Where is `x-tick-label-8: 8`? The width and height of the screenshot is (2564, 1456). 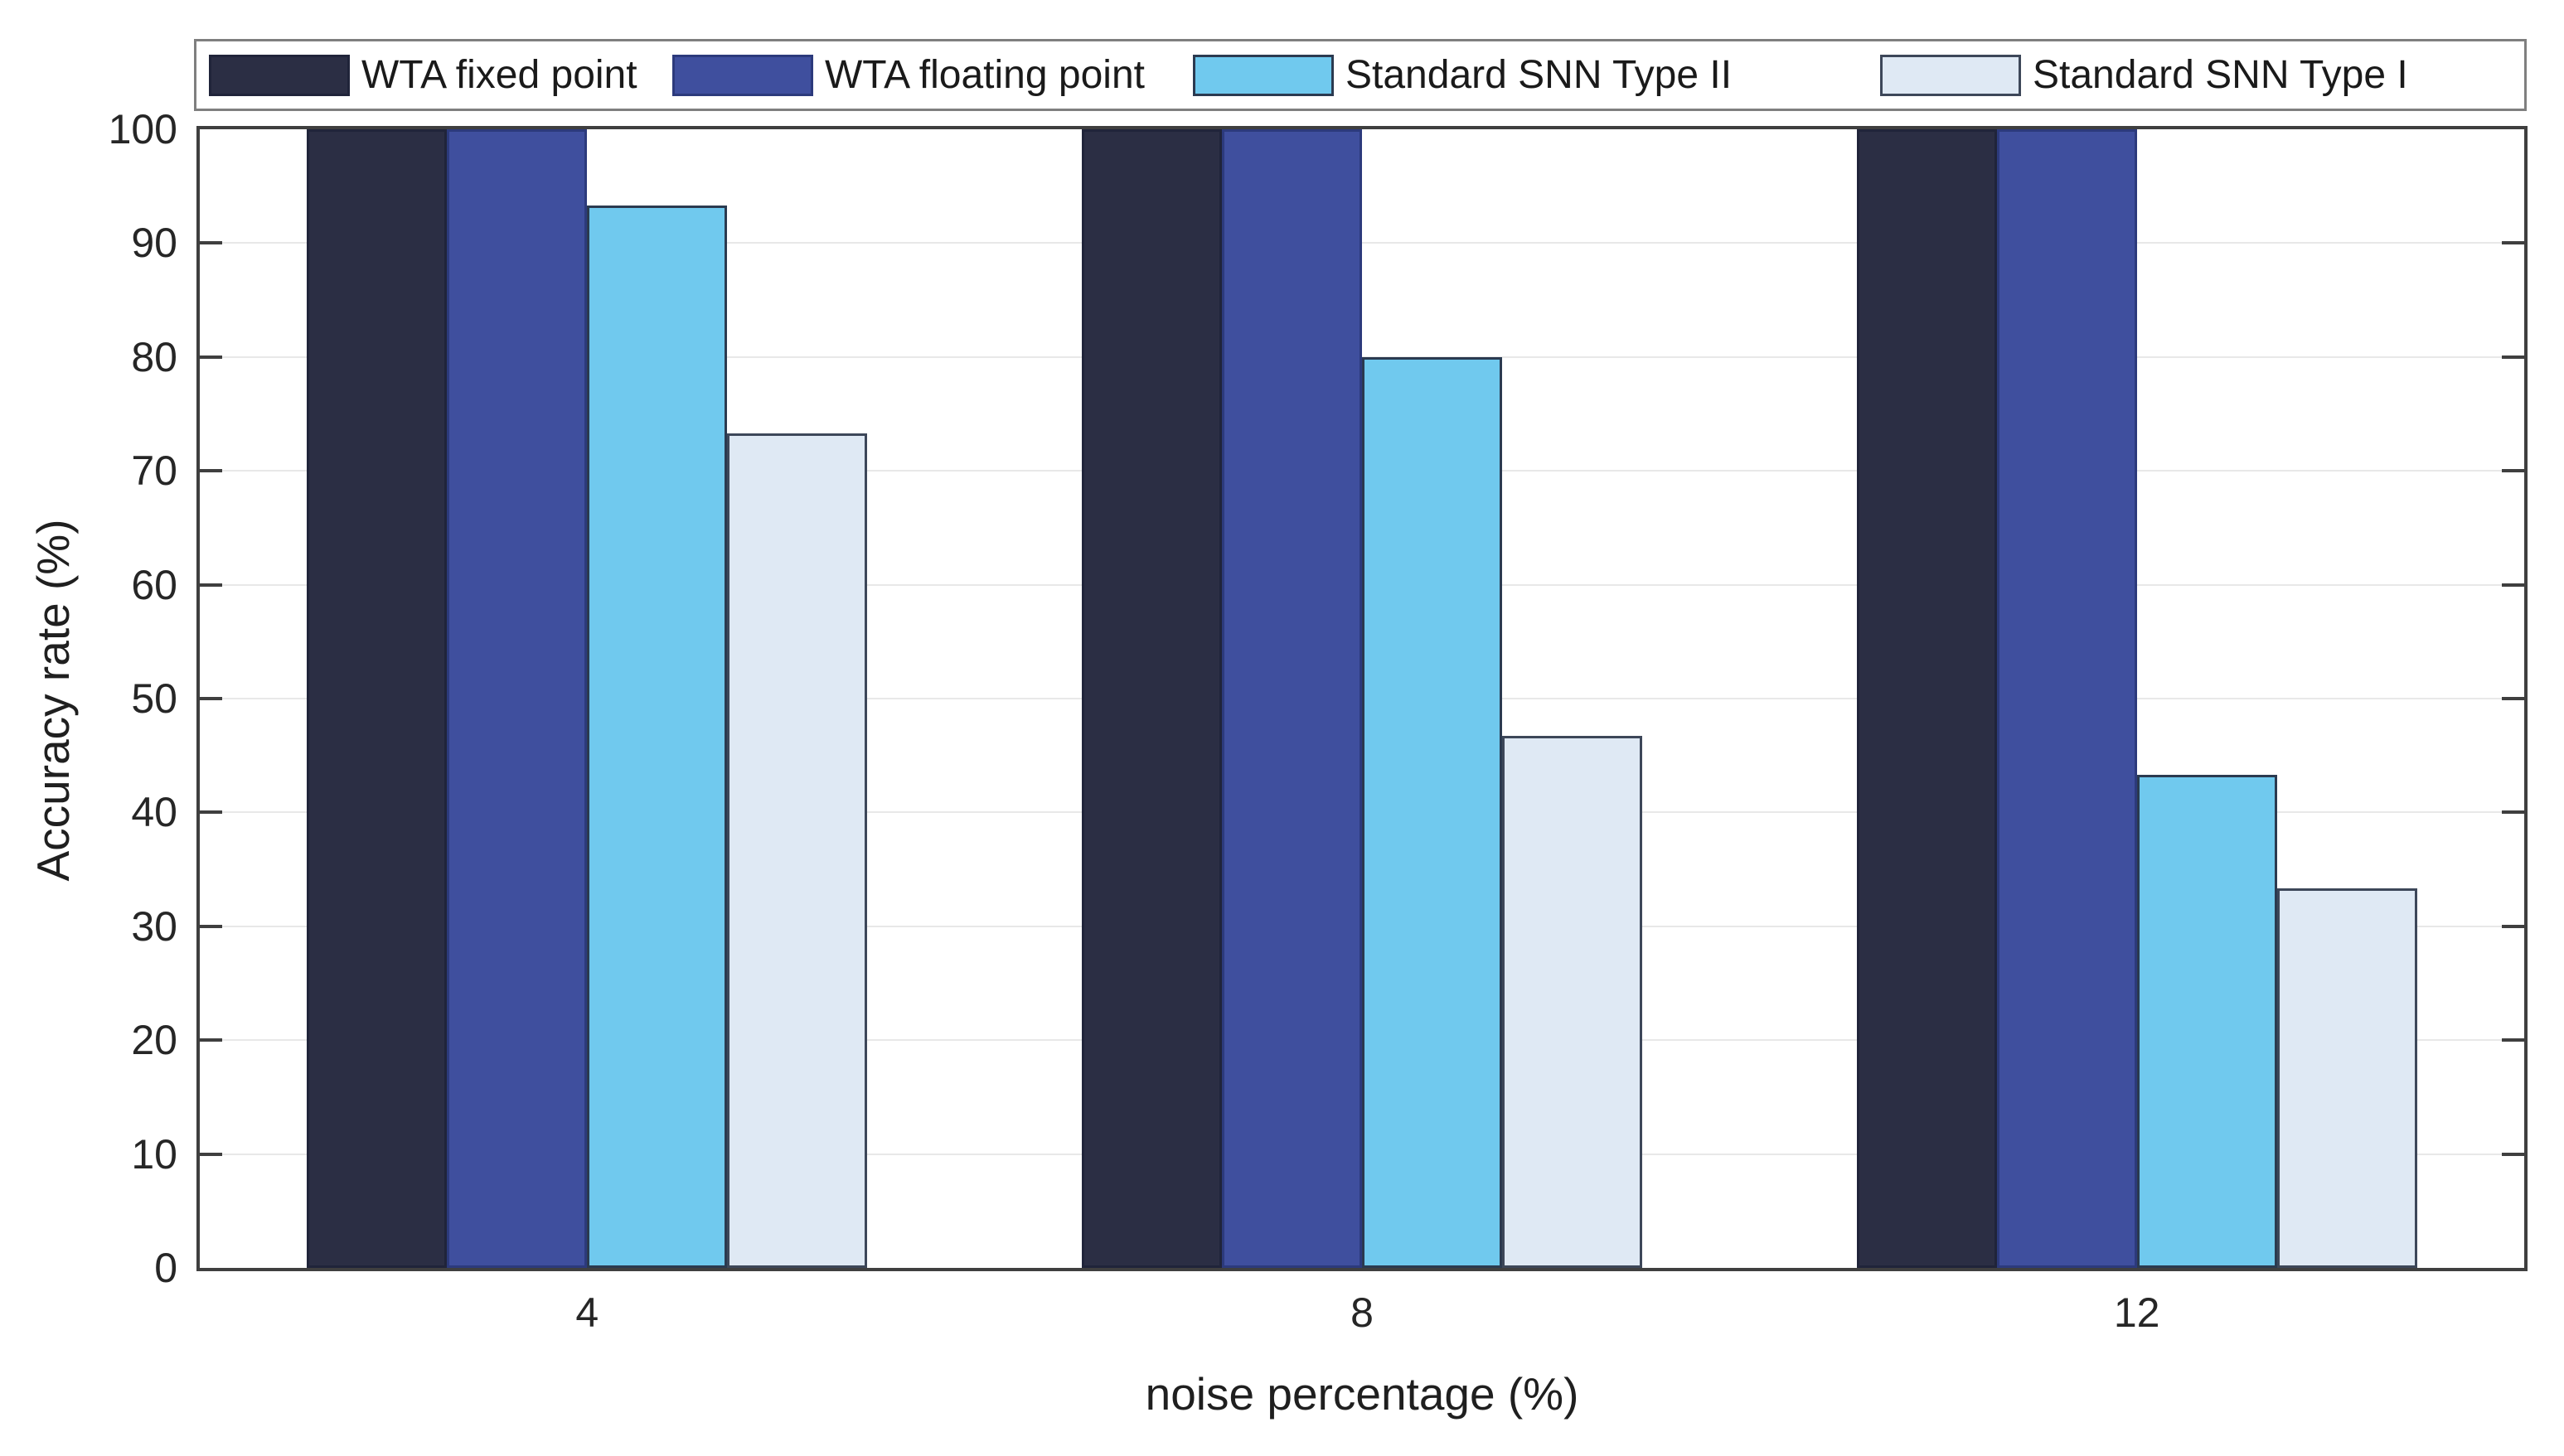 x-tick-label-8: 8 is located at coordinates (1362, 1312).